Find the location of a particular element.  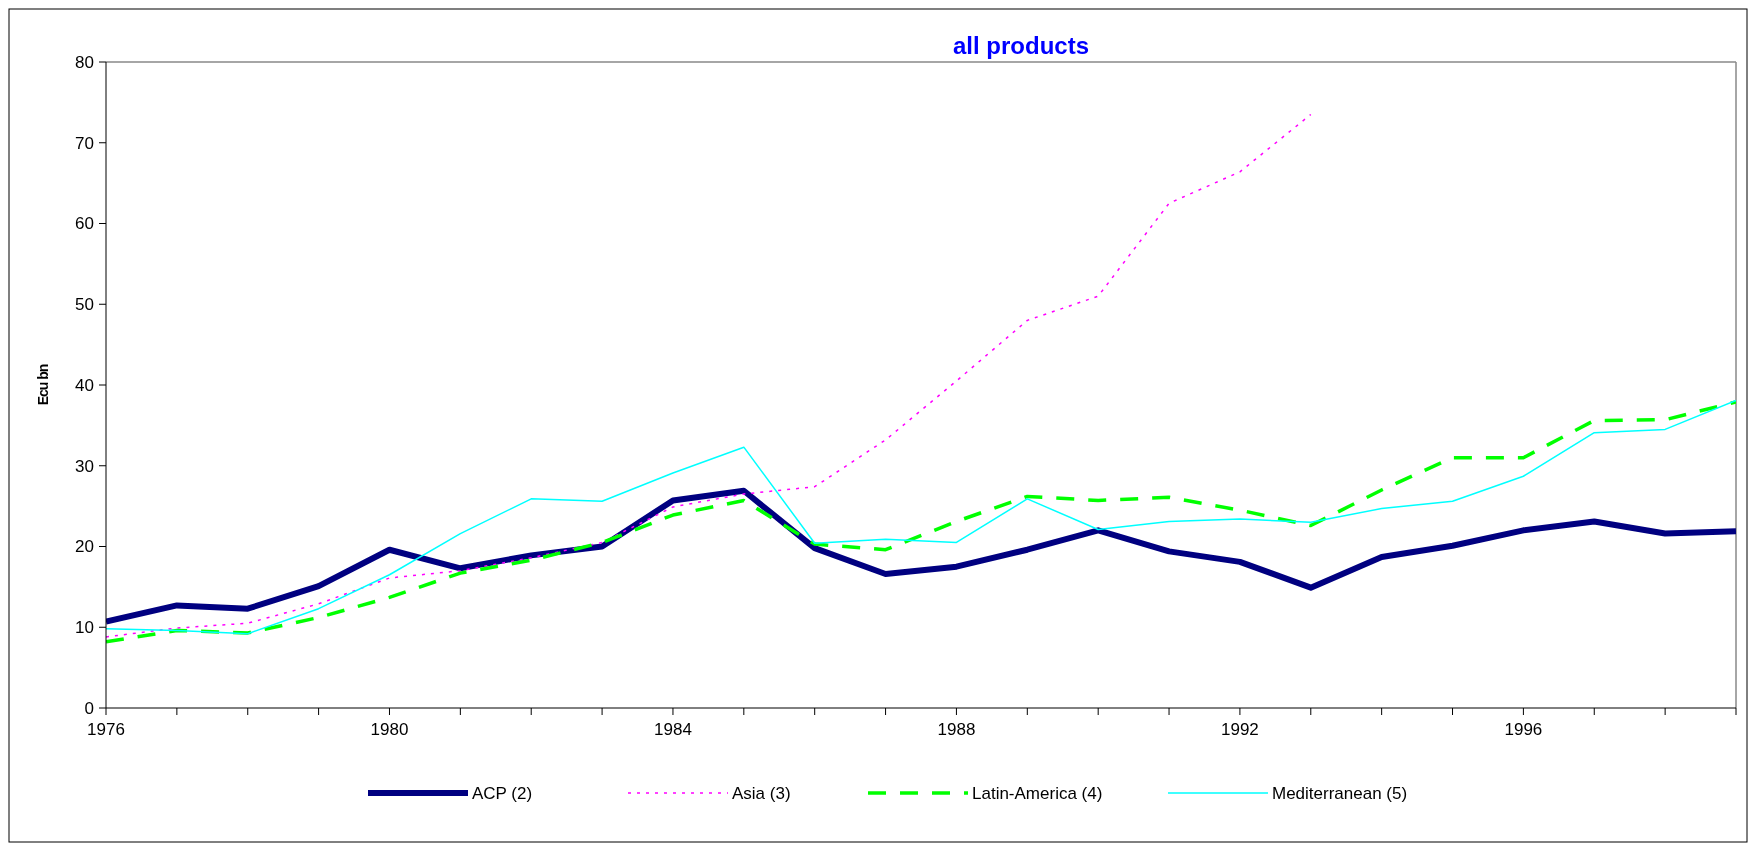

chart-title: all products is located at coordinates (1021, 45).